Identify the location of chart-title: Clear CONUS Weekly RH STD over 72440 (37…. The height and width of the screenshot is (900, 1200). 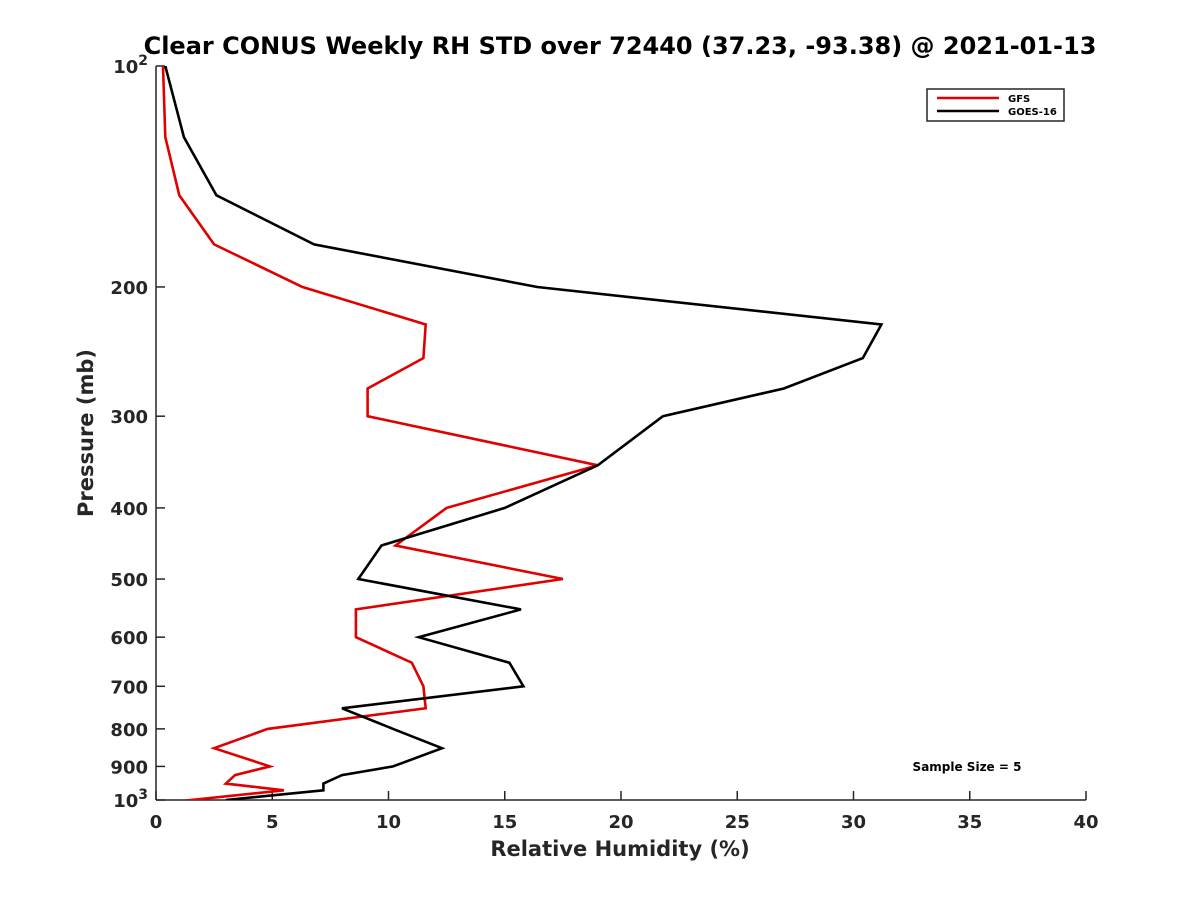
(620, 46).